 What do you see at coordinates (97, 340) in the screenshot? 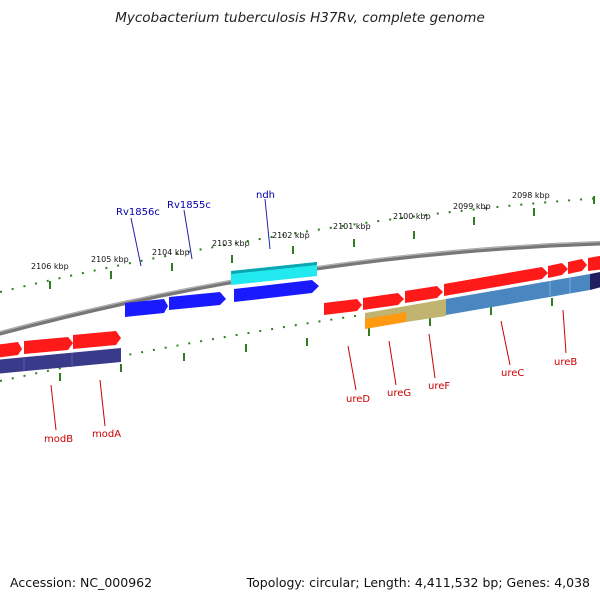
I see `gene-modA` at bounding box center [97, 340].